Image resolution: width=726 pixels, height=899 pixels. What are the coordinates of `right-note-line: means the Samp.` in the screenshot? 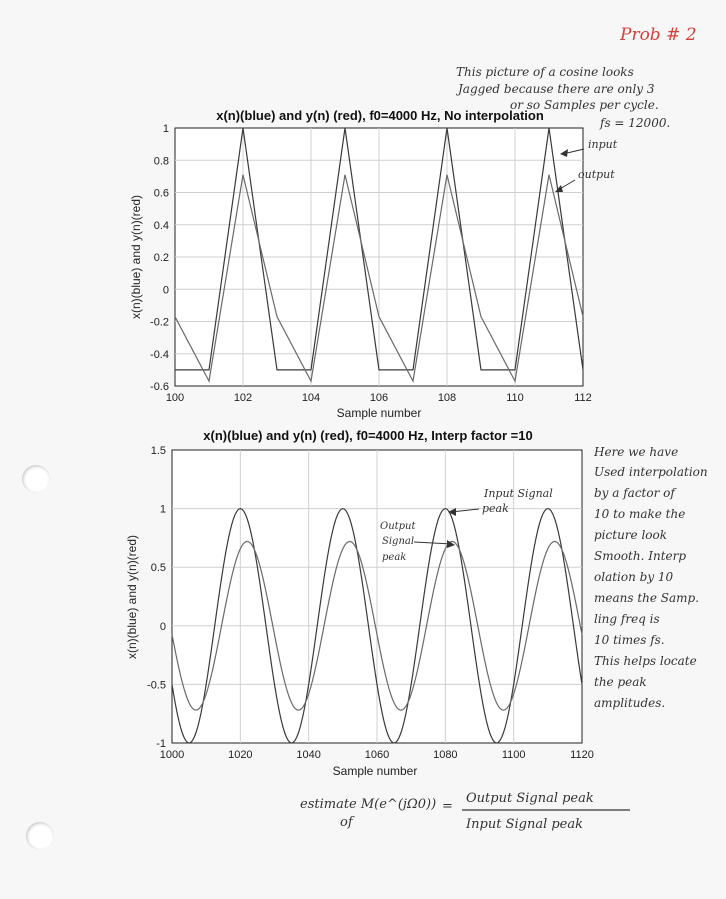 It's located at (646, 598).